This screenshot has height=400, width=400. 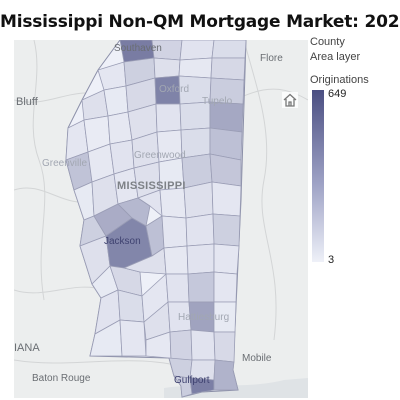 I want to click on place-iana: IANA, so click(x=27, y=348).